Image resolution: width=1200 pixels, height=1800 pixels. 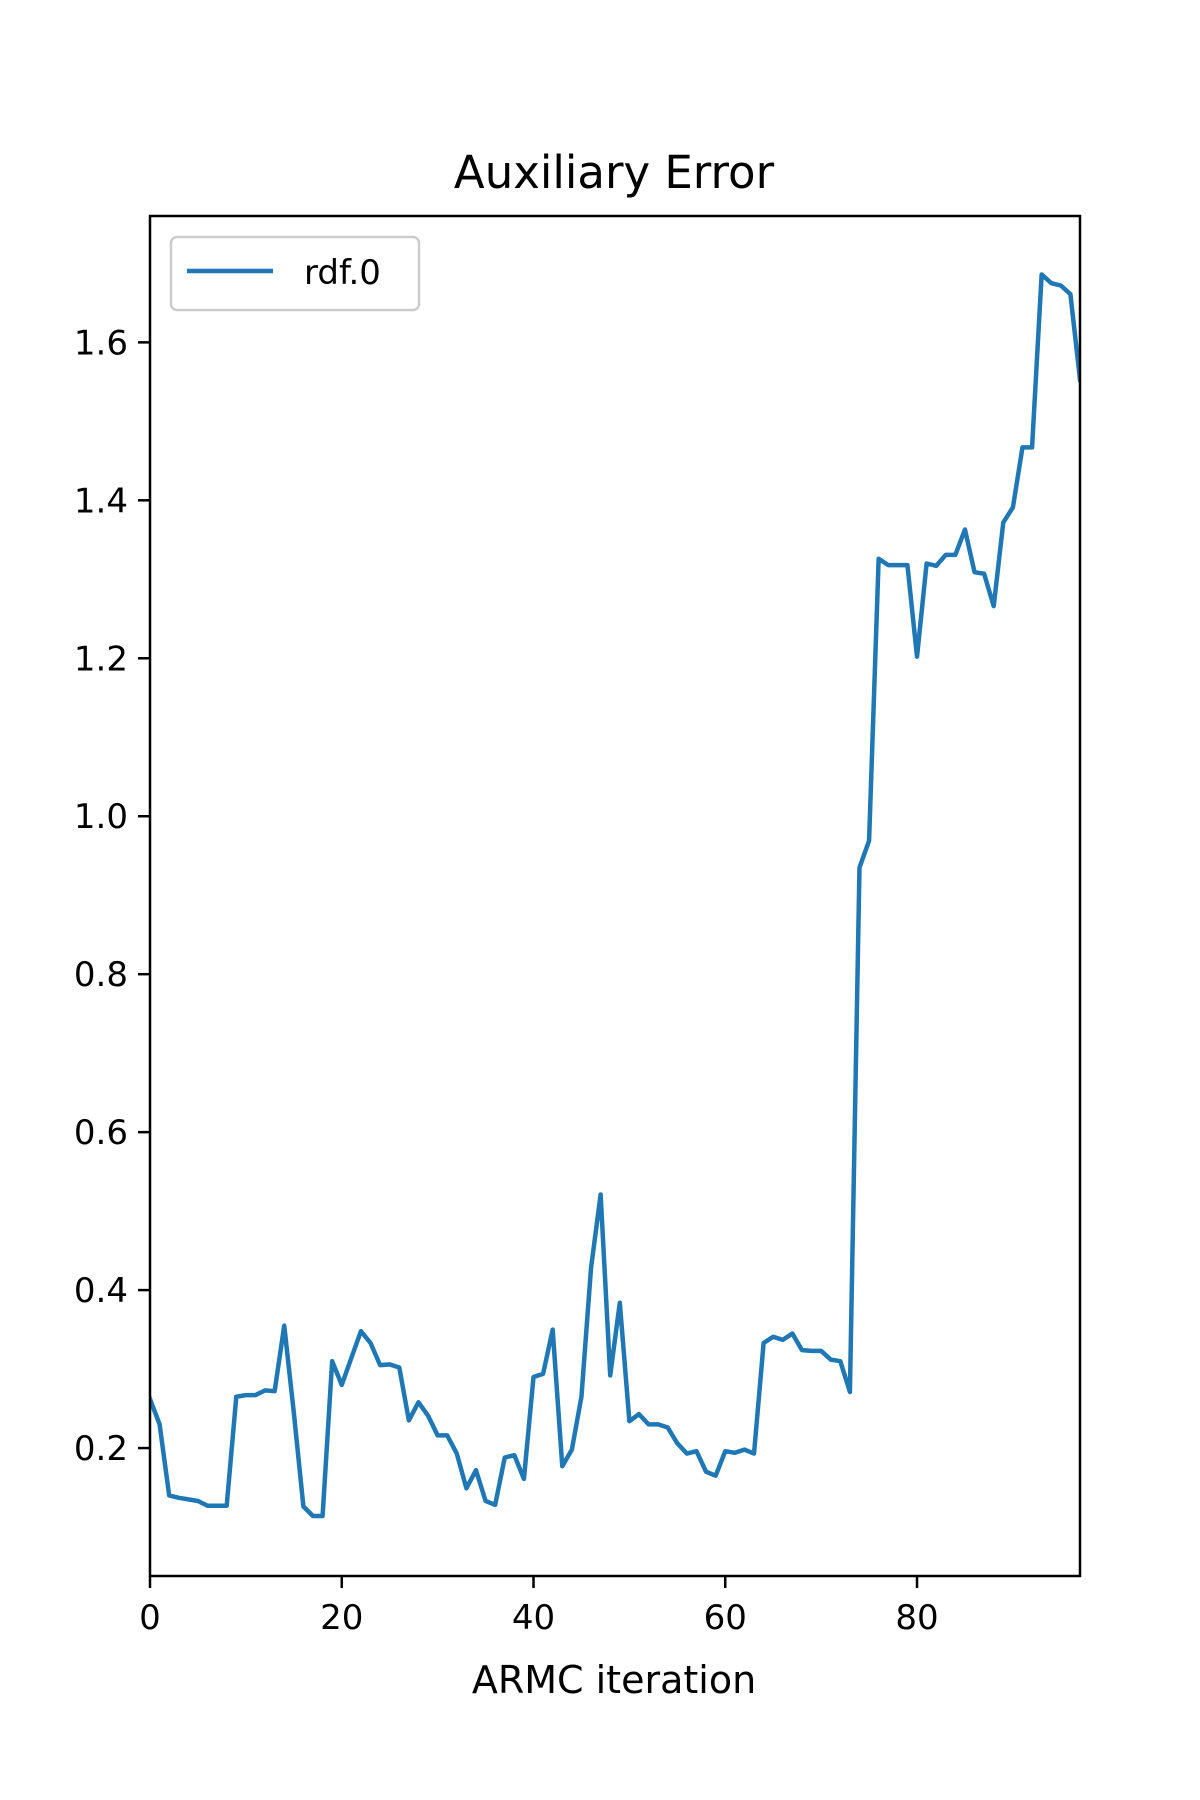 What do you see at coordinates (342, 273) in the screenshot?
I see `legend-label-rdf-0: rdf.0` at bounding box center [342, 273].